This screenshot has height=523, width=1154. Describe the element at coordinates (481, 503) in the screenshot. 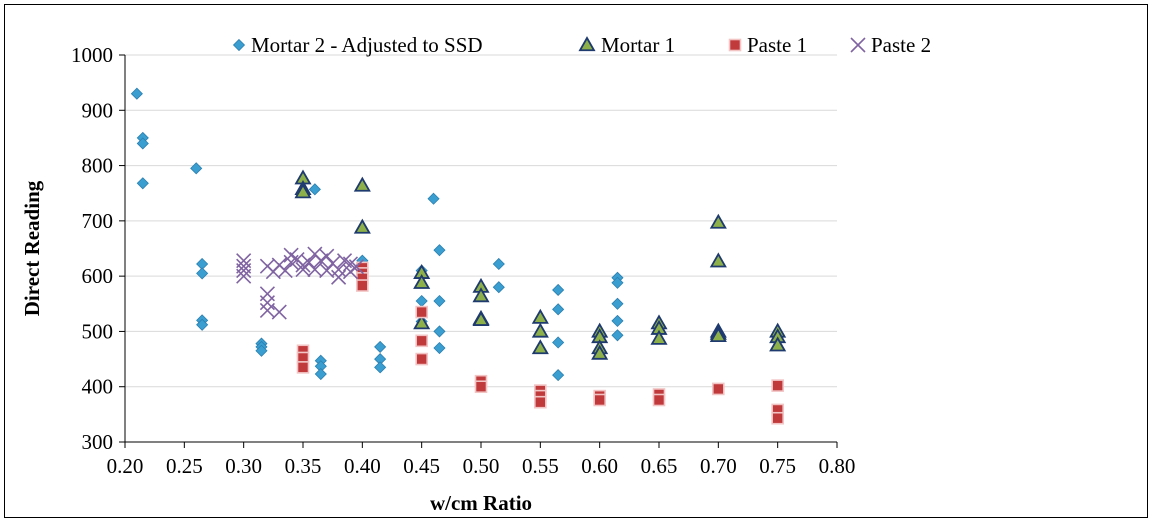

I see `x-axis-title: w/cm Ratio` at that location.